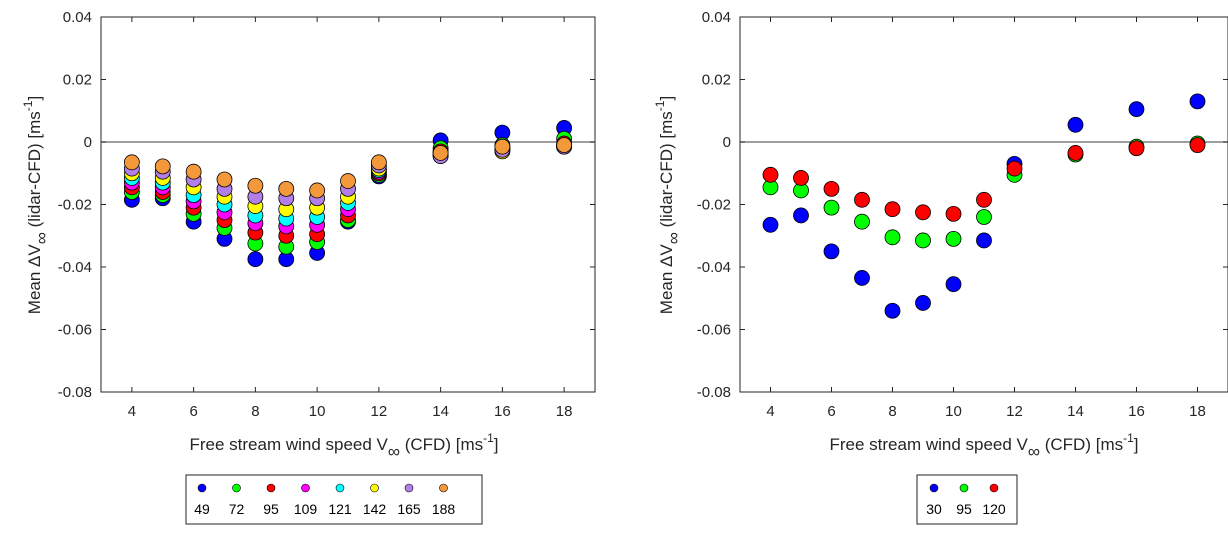 This screenshot has height=543, width=1228. Describe the element at coordinates (340, 509) in the screenshot. I see `legend-label: 121` at that location.